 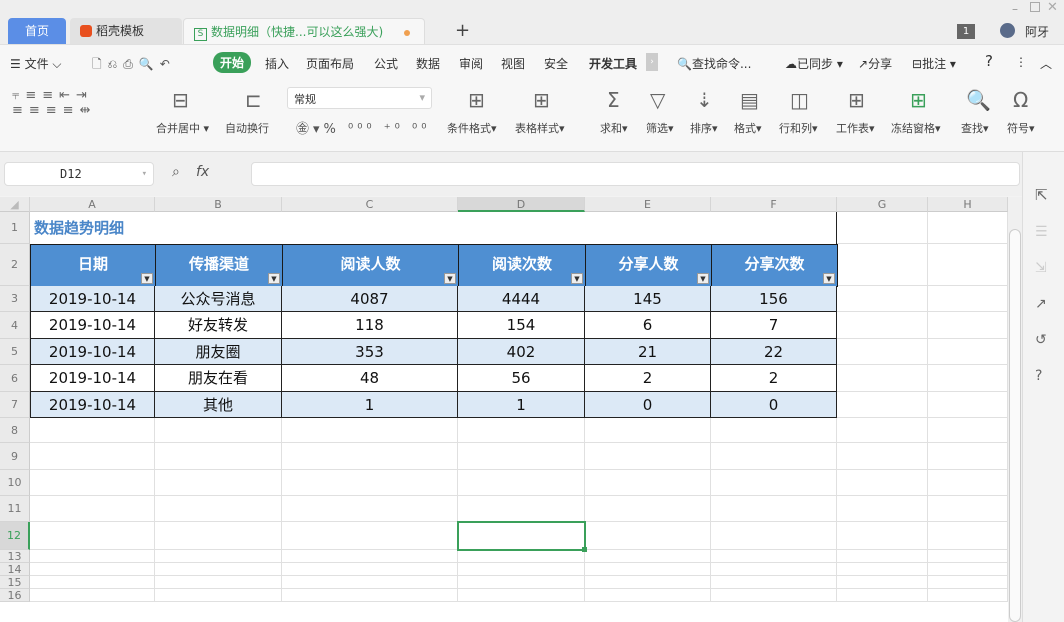 I want to click on table-header-cell: 日期 ▼, so click(x=93, y=265).